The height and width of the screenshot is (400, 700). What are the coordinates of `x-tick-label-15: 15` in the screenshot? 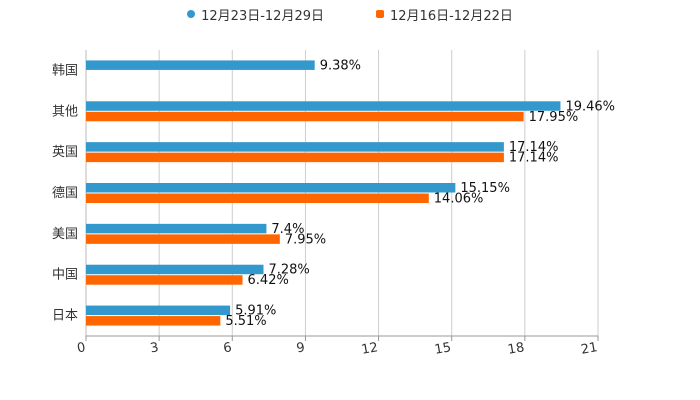 It's located at (443, 349).